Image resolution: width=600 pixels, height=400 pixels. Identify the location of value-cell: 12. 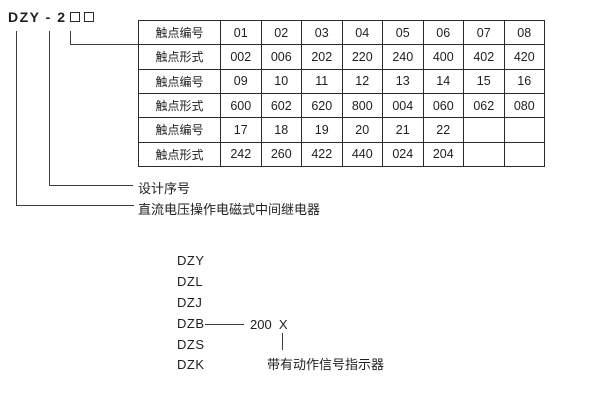
(362, 81).